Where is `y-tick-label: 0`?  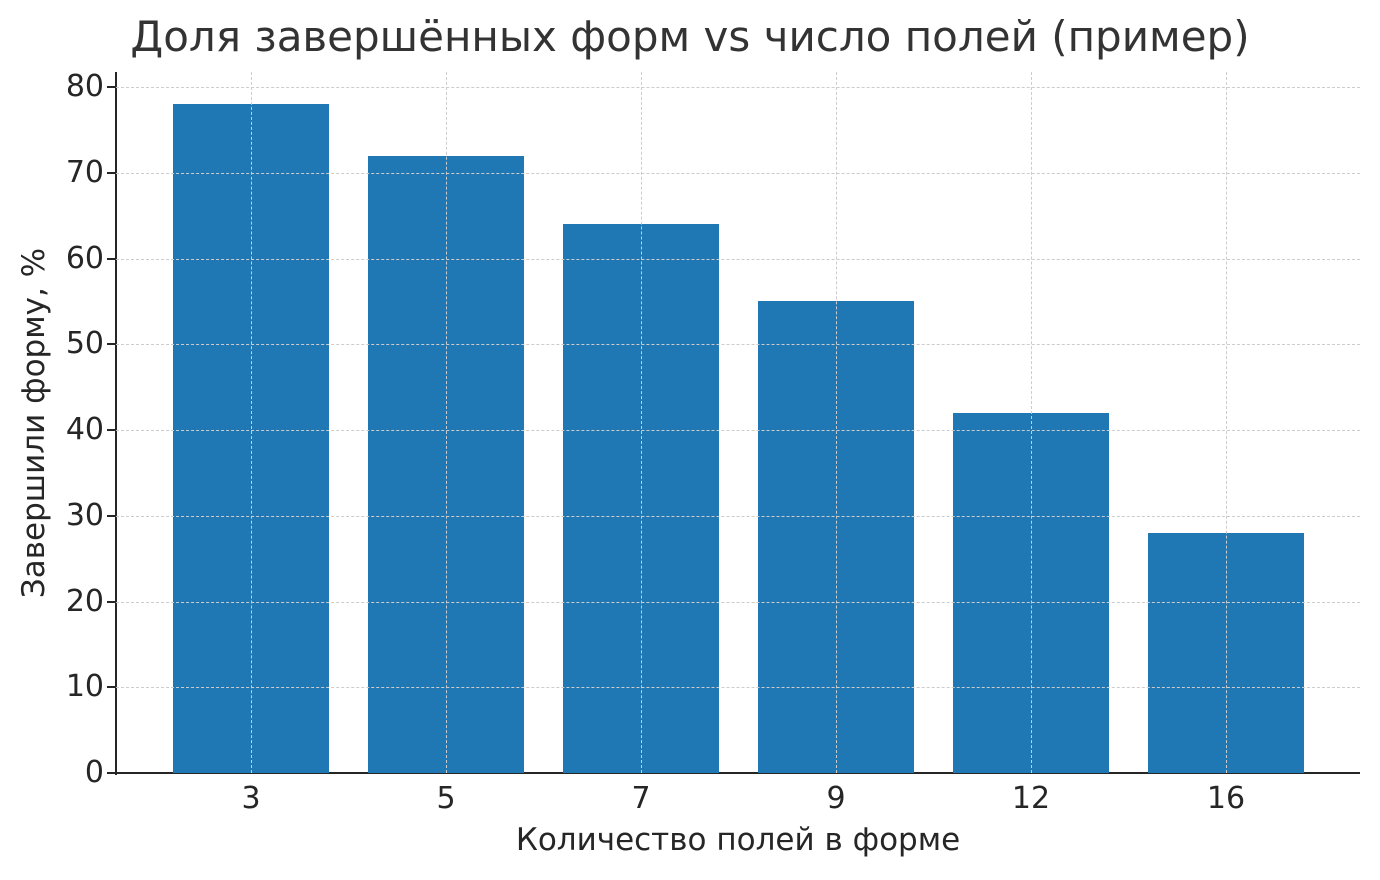
y-tick-label: 0 is located at coordinates (94, 772).